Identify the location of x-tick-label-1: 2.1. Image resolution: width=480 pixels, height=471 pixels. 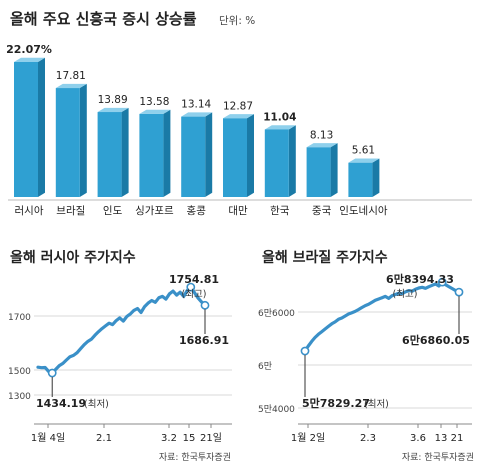
(104, 438).